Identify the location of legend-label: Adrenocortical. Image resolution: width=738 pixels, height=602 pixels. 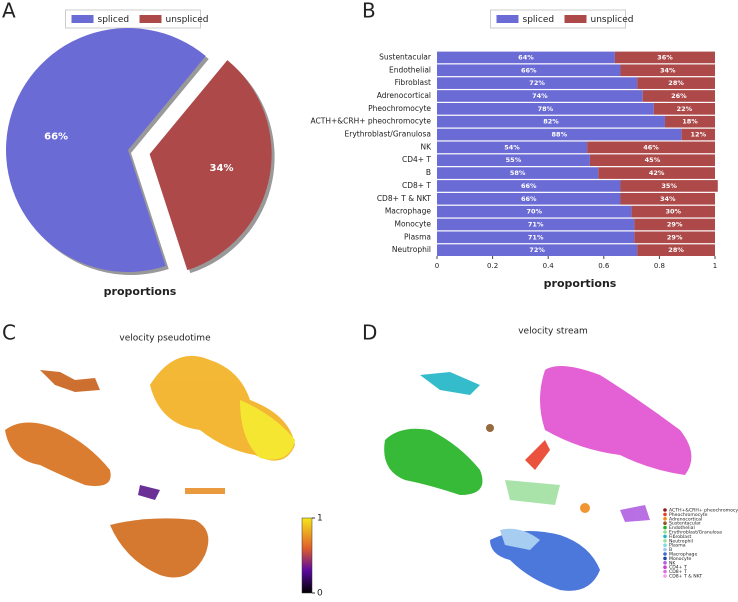
(685, 519).